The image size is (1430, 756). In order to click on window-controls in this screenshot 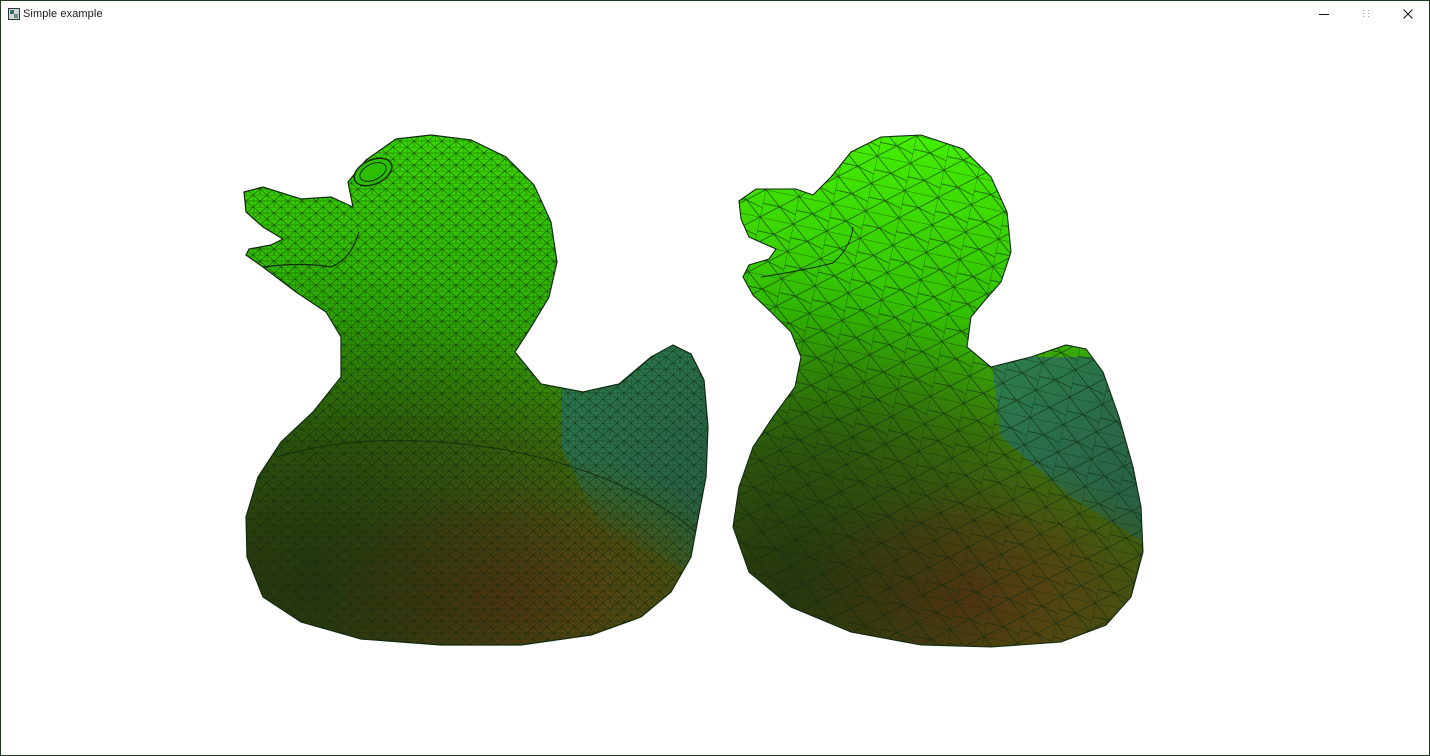, I will do `click(1366, 14)`.